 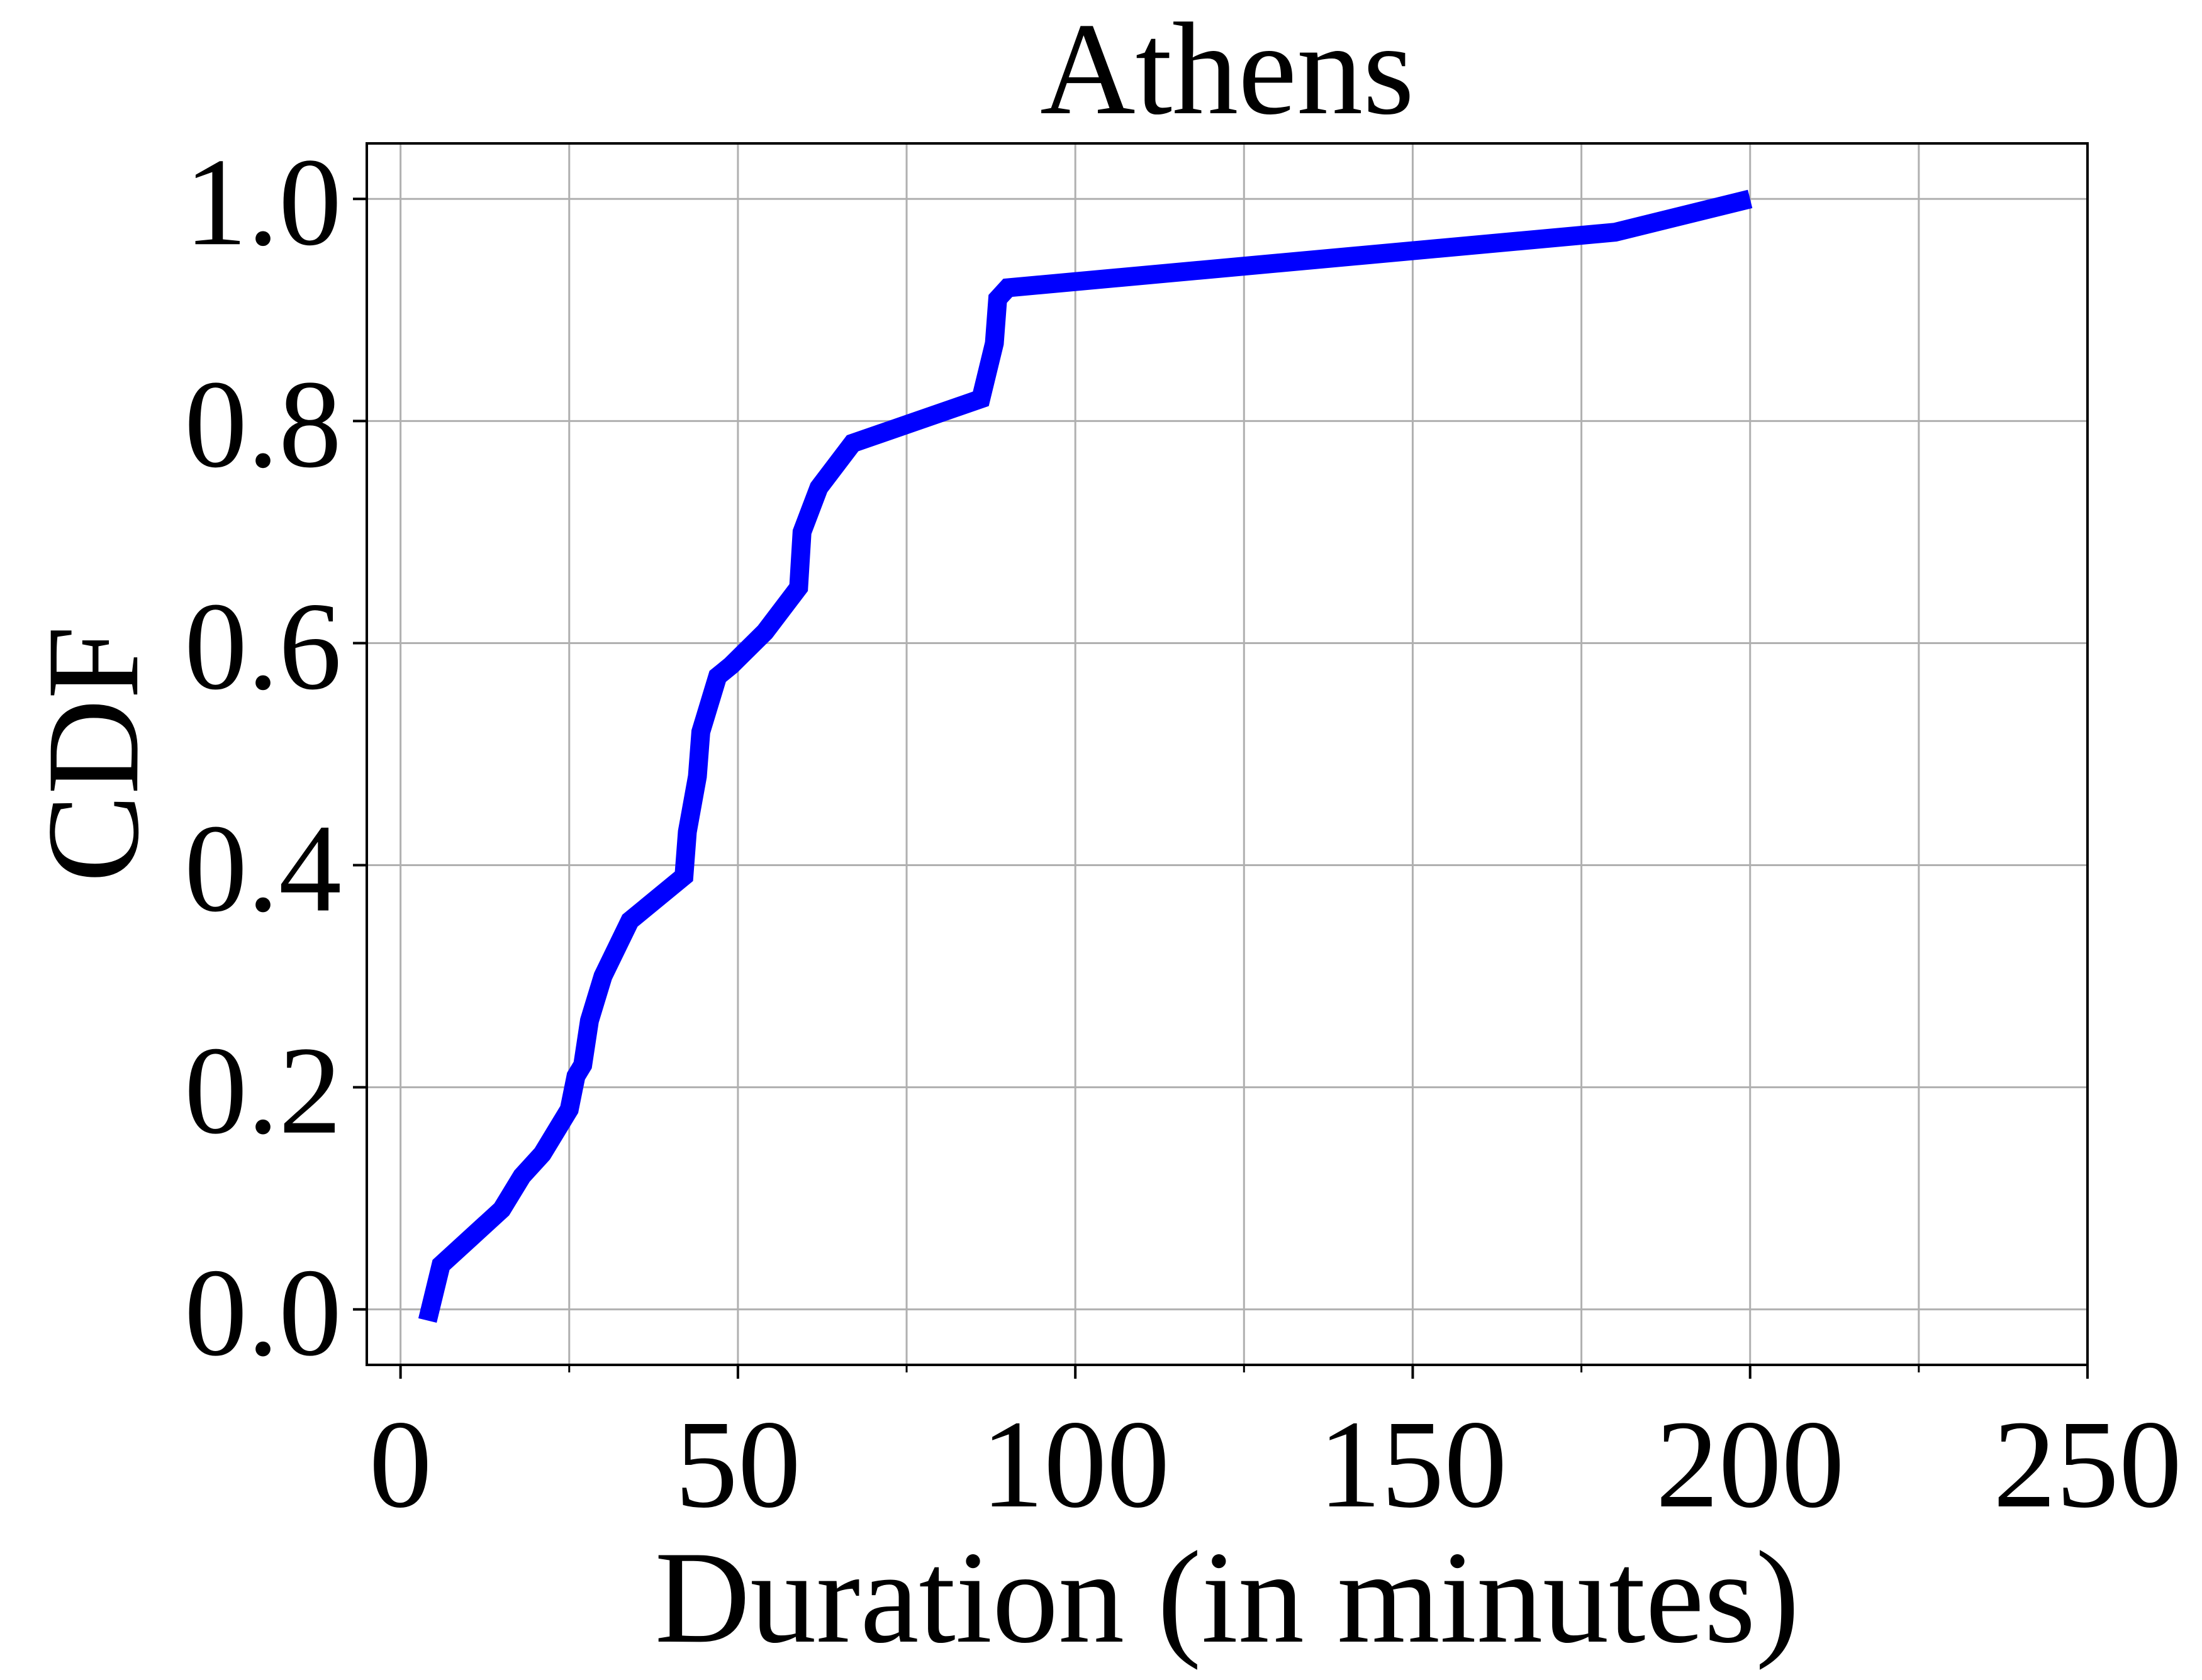 What do you see at coordinates (263, 1312) in the screenshot?
I see `y-tick-label: 0.0` at bounding box center [263, 1312].